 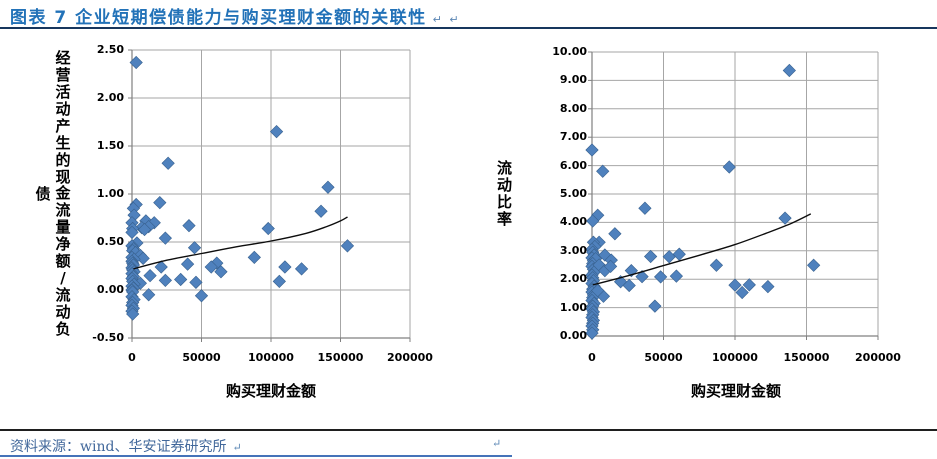 What do you see at coordinates (504, 202) in the screenshot?
I see `axis-title-char: 比` at bounding box center [504, 202].